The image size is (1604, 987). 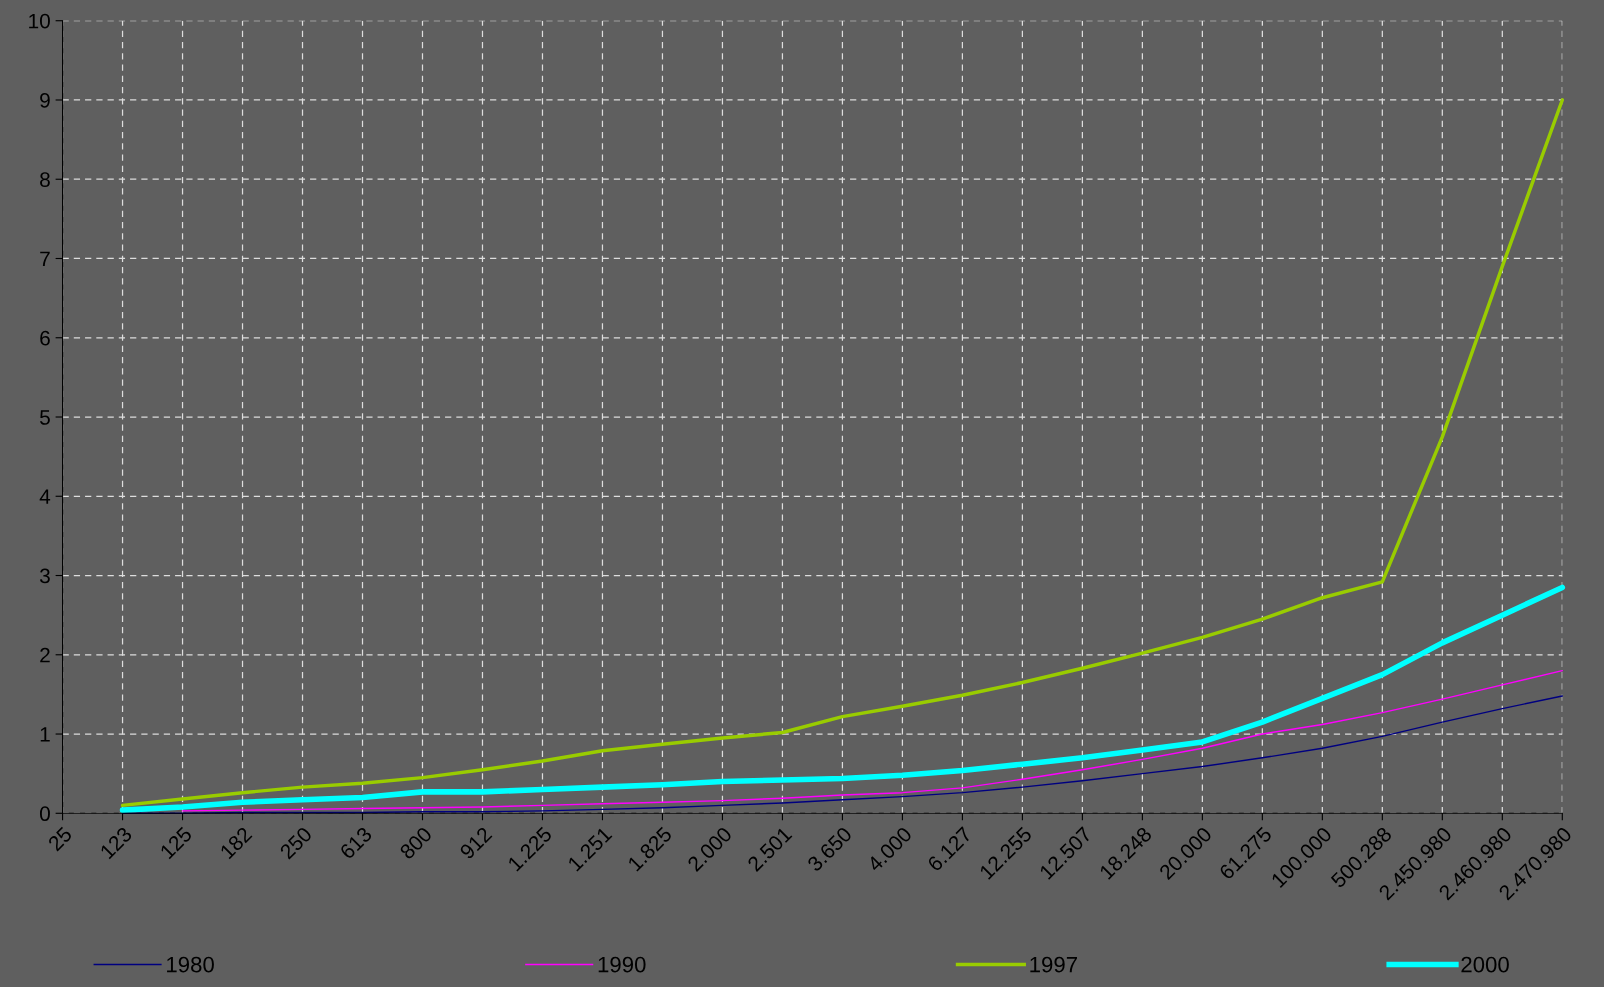 What do you see at coordinates (190, 964) in the screenshot?
I see `legend-label: 1980` at bounding box center [190, 964].